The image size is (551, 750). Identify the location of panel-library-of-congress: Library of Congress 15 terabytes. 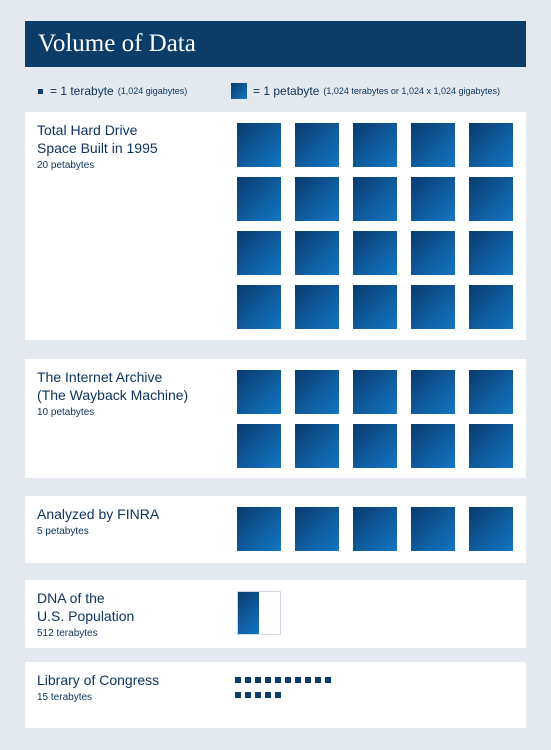
(275, 695).